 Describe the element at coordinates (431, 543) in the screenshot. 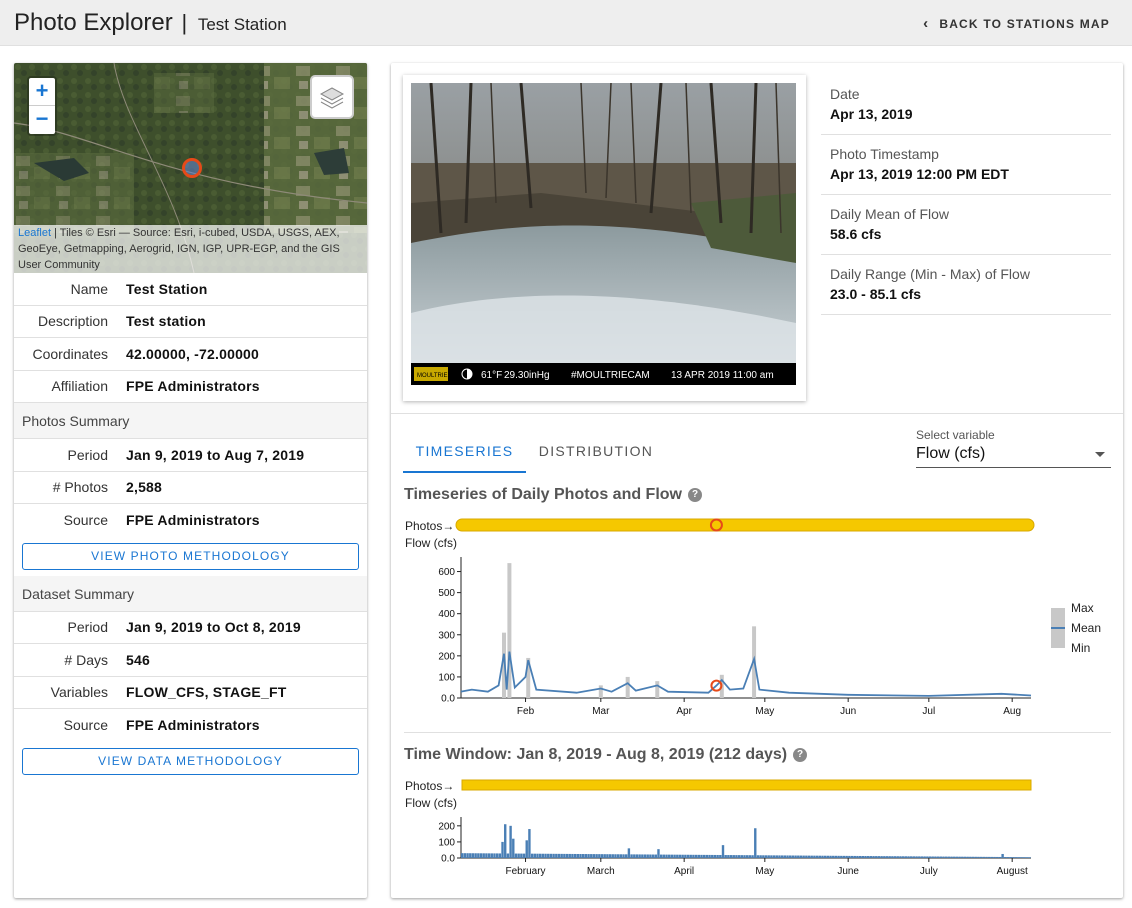

I see `y-axis-label: Flow (cfs)` at that location.